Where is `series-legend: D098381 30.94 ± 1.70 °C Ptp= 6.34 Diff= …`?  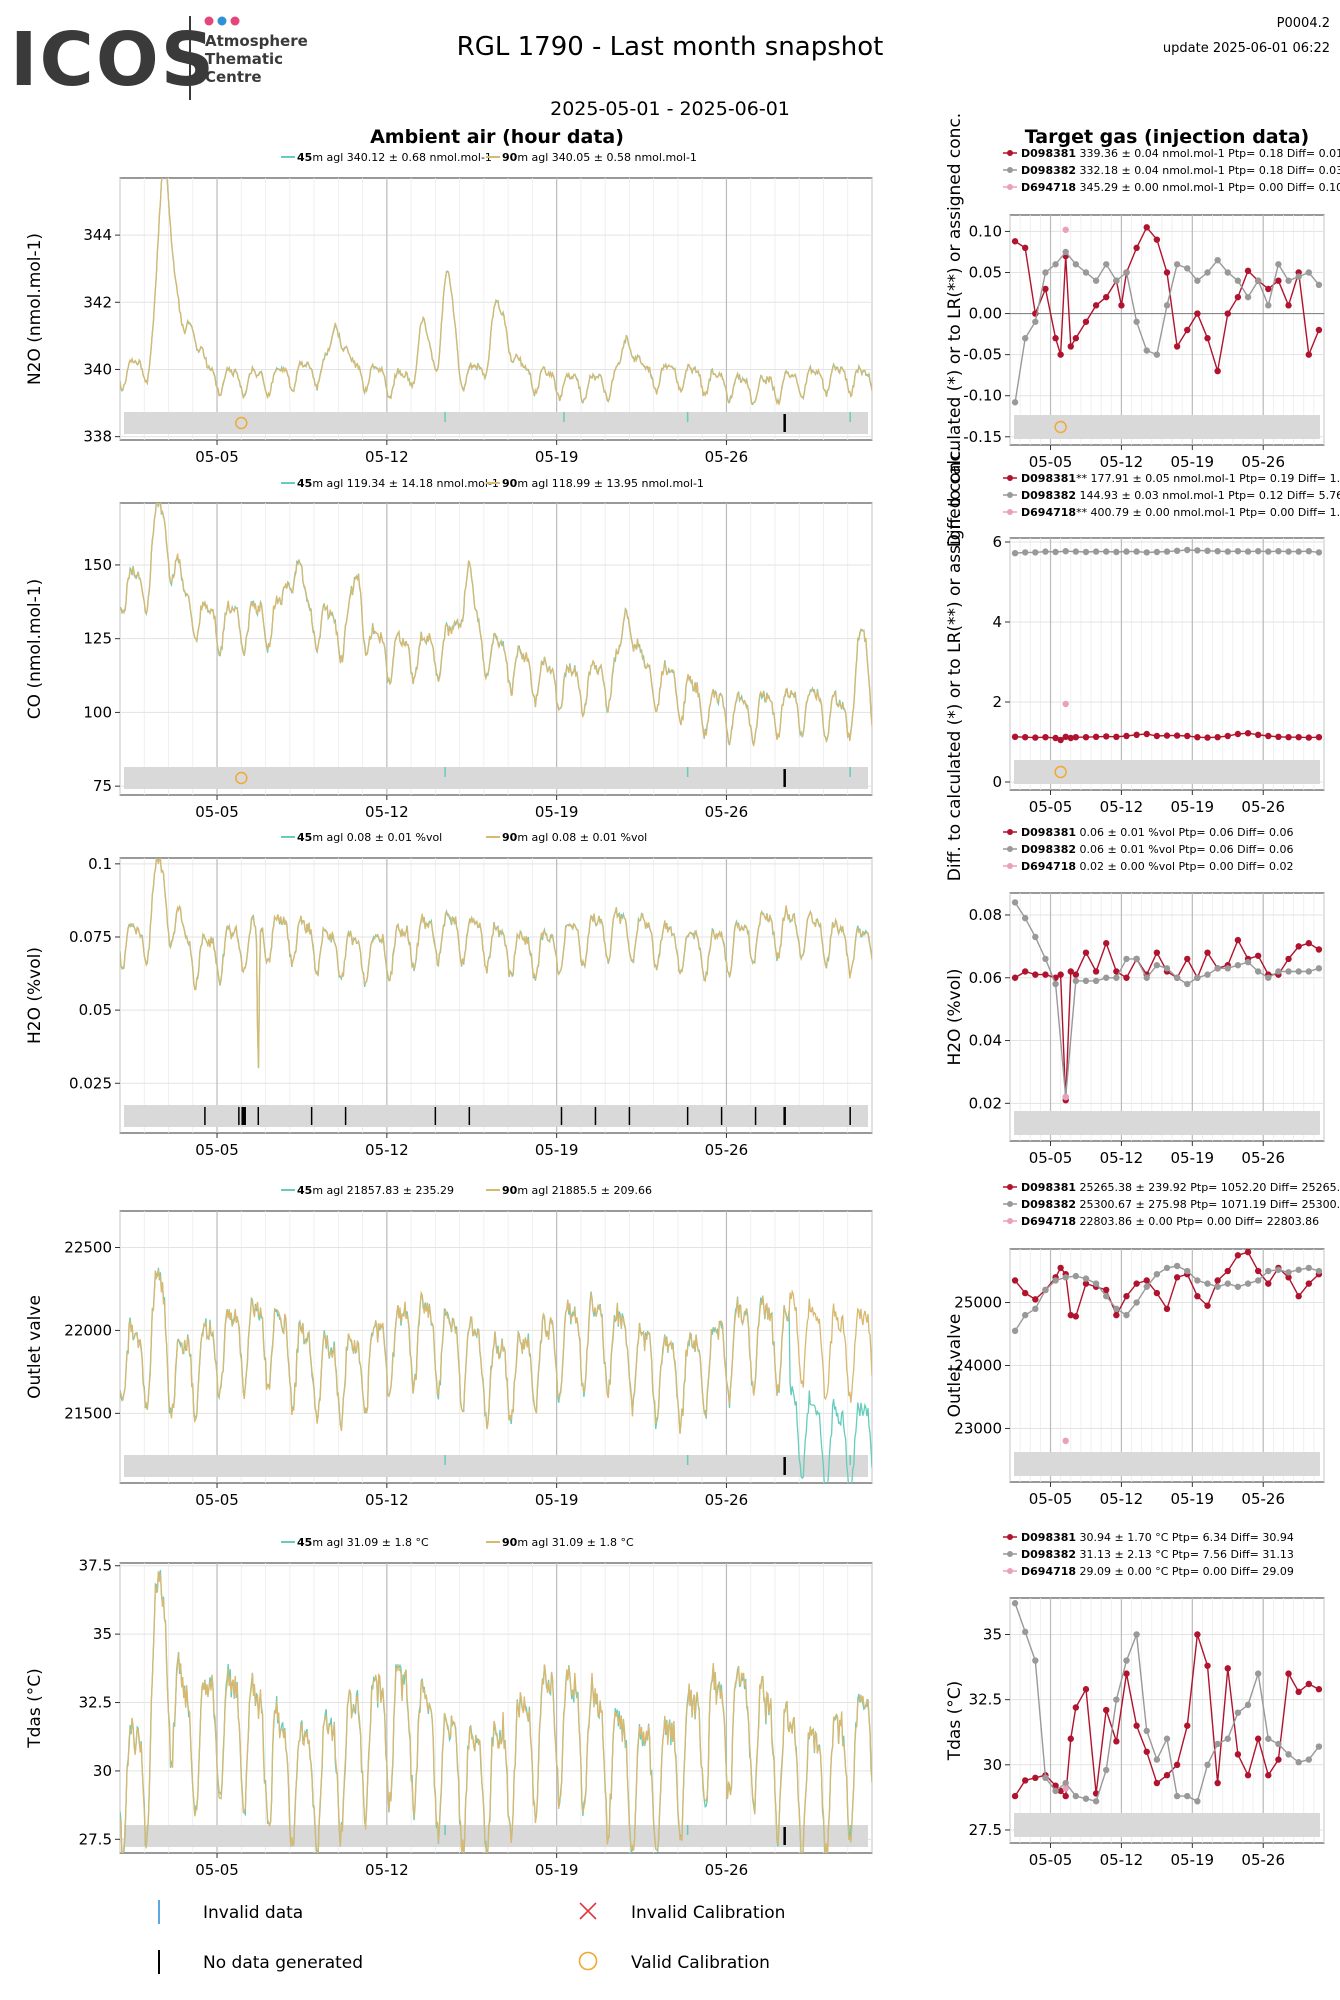 series-legend: D098381 30.94 ± 1.70 °C Ptp= 6.34 Diff= … is located at coordinates (1148, 1554).